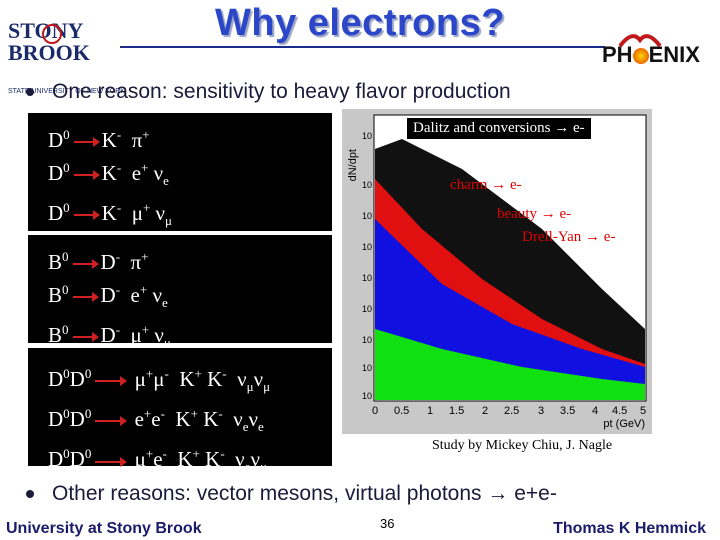 This screenshot has width=720, height=540. I want to click on x-tick: 0, so click(375, 411).